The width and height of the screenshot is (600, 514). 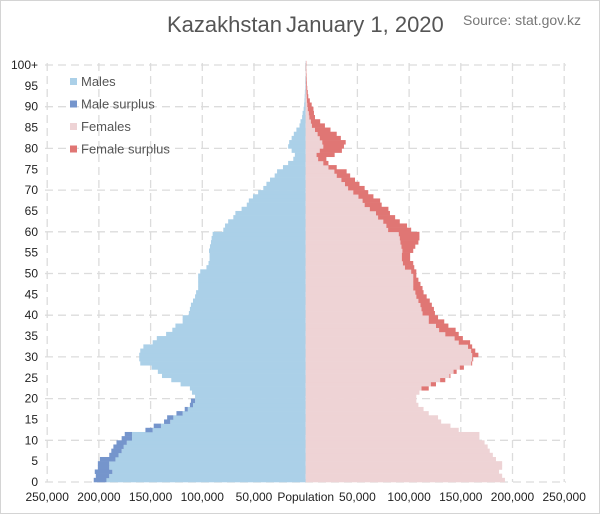 I want to click on y-tick-label: 75, so click(x=32, y=169).